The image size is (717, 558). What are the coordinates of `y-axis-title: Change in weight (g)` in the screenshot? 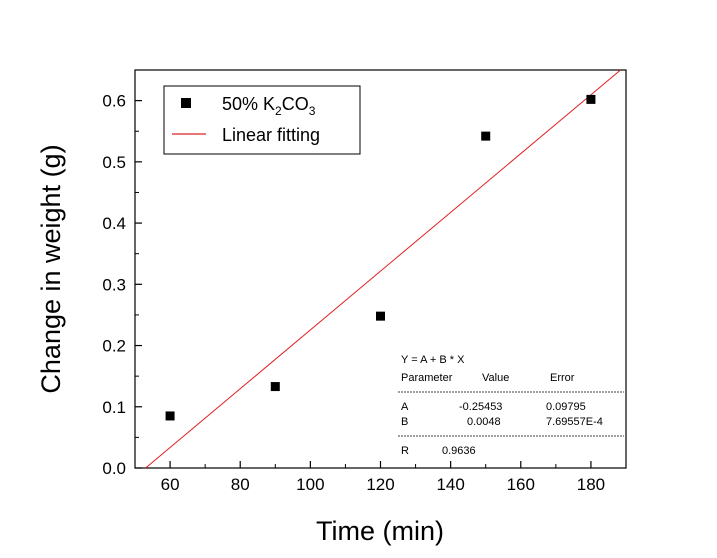 It's located at (51, 268).